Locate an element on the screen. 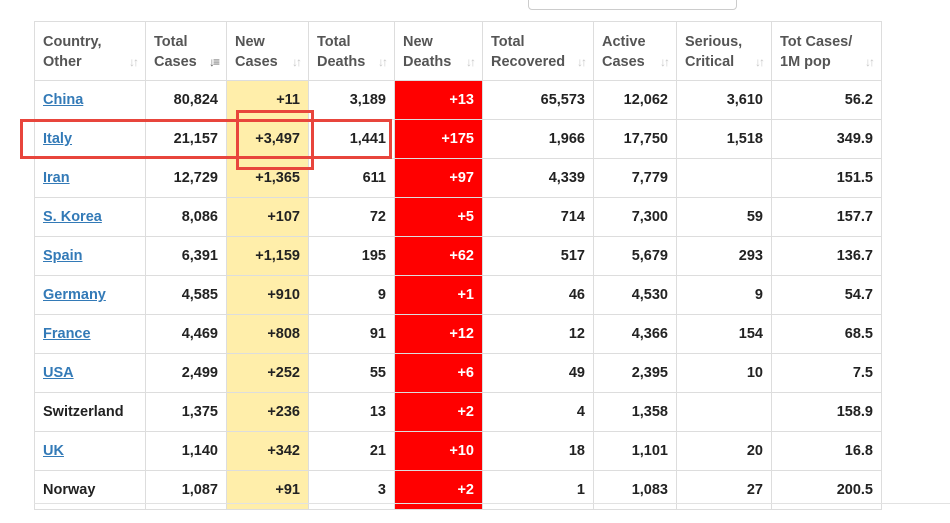 The height and width of the screenshot is (523, 950). column-header-tot-cases-1m: Tot Cases/ 1M pop ↓↑ is located at coordinates (826, 51).